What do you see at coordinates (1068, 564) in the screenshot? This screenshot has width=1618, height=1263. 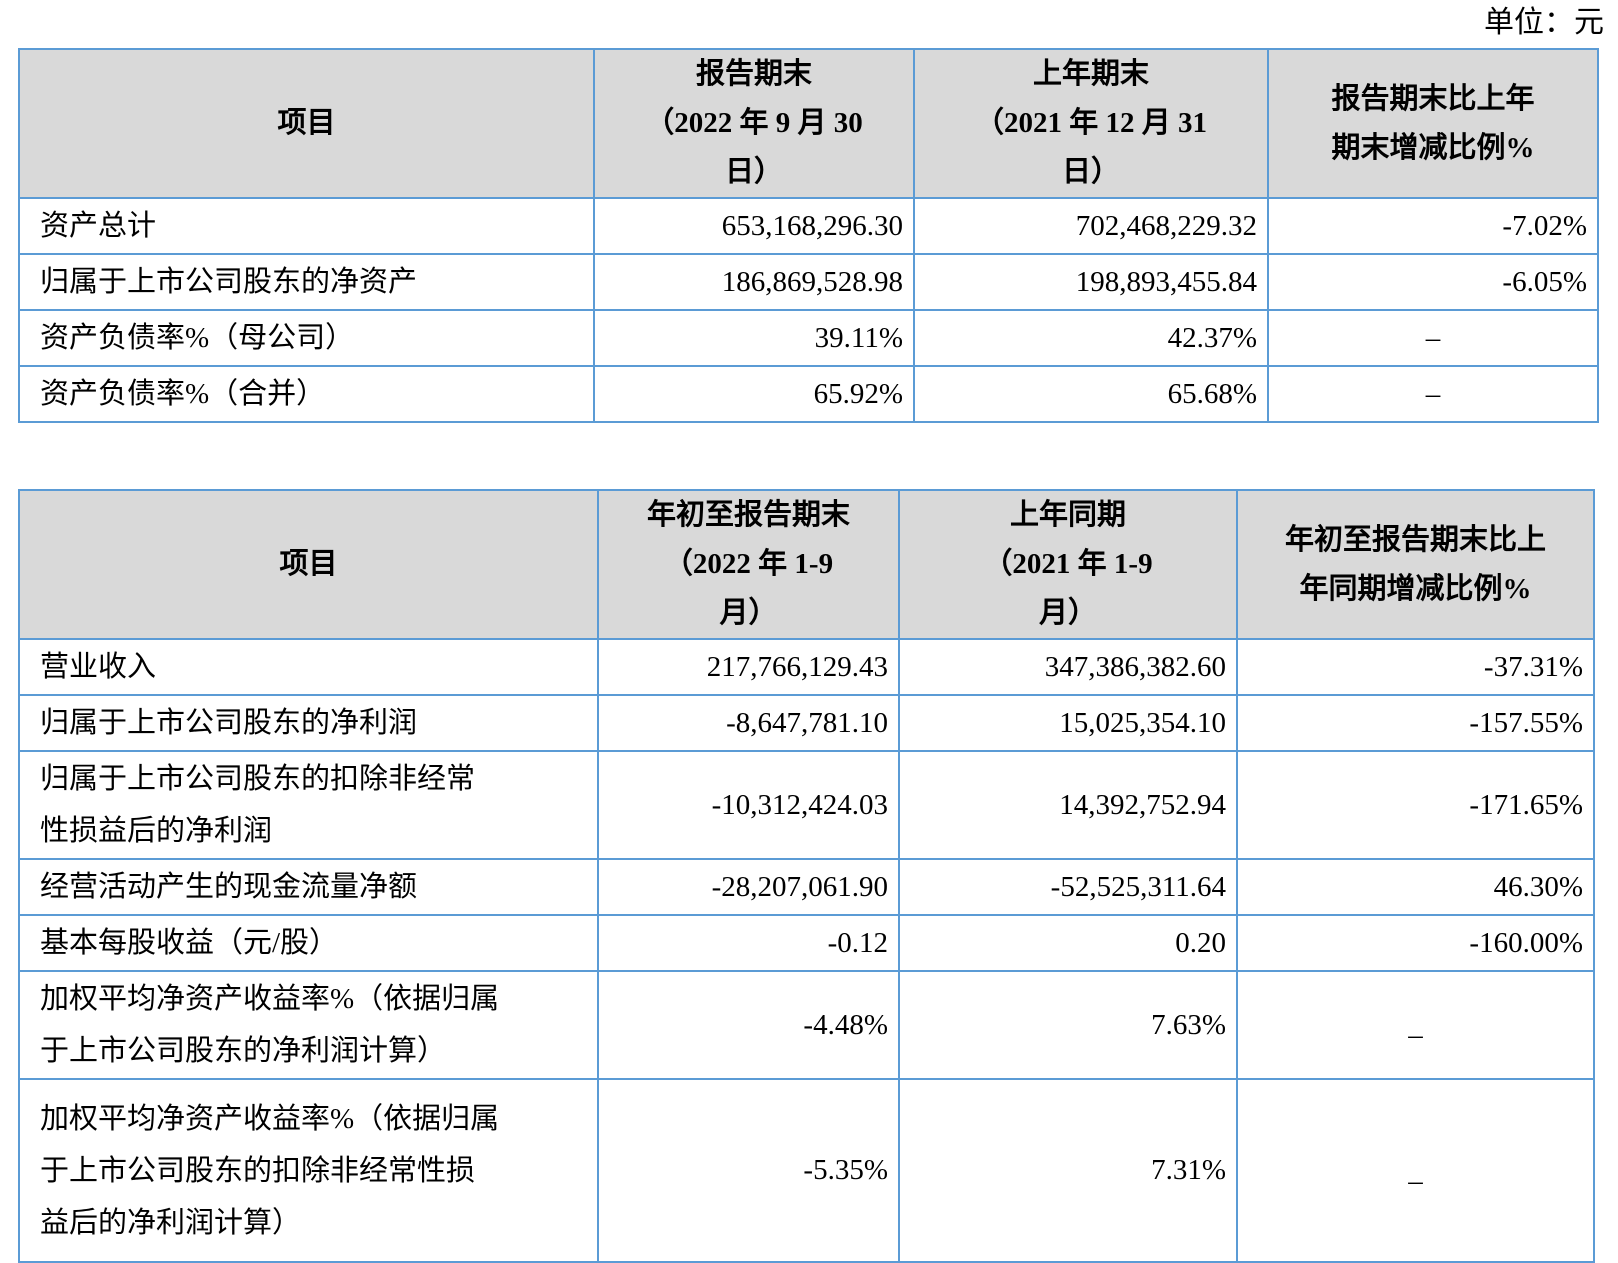 I see `header-prior-period: 上年同期 （2021 年 1-9 月）` at bounding box center [1068, 564].